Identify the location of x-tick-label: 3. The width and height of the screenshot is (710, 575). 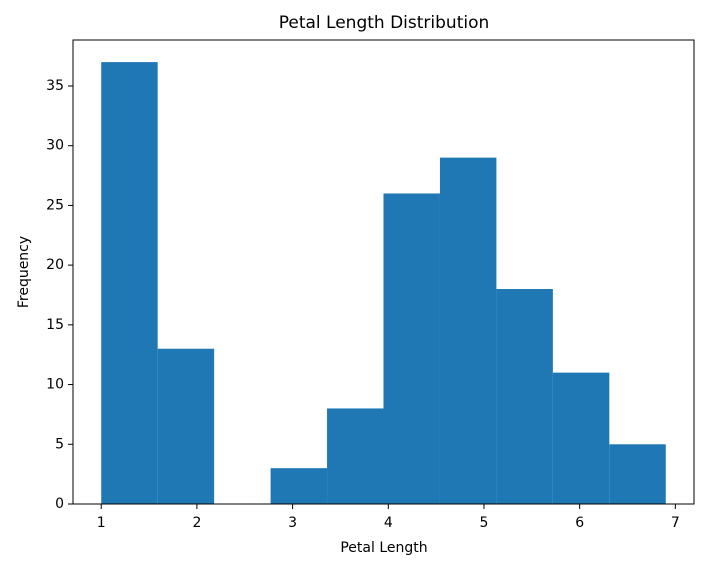
(292, 523).